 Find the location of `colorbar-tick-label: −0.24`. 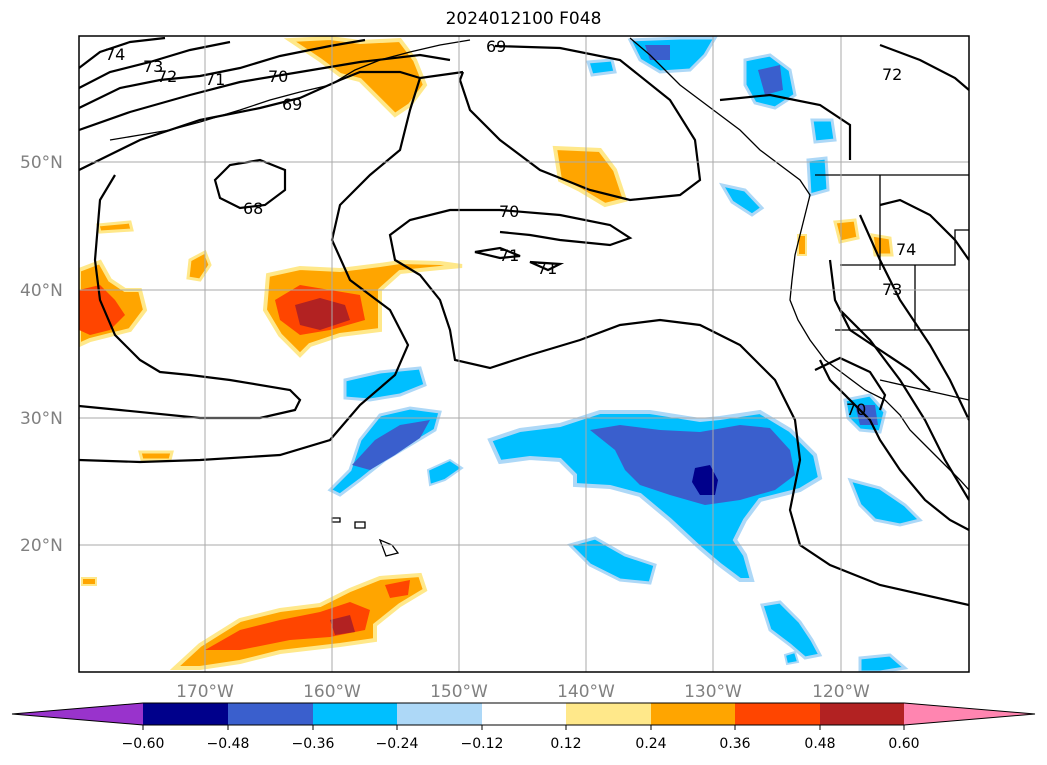

colorbar-tick-label: −0.24 is located at coordinates (397, 744).